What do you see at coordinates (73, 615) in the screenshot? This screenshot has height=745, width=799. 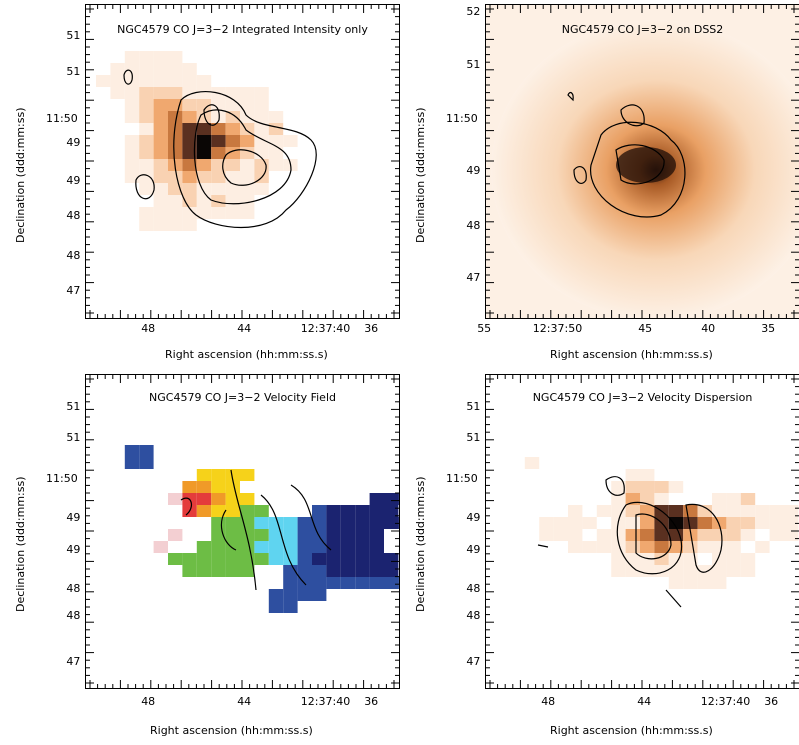 I see `y-tick-label: 48` at bounding box center [73, 615].